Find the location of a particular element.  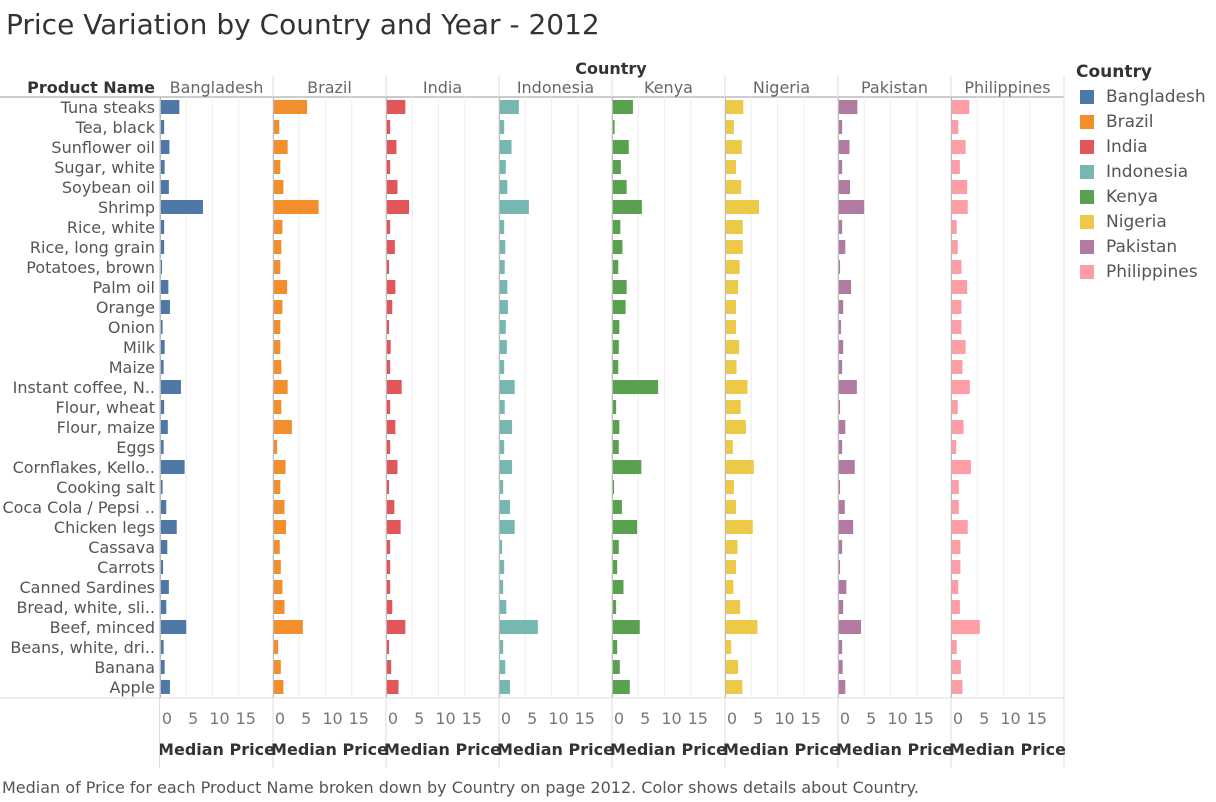

legend-item-kenya: Kenya is located at coordinates (1141, 196).